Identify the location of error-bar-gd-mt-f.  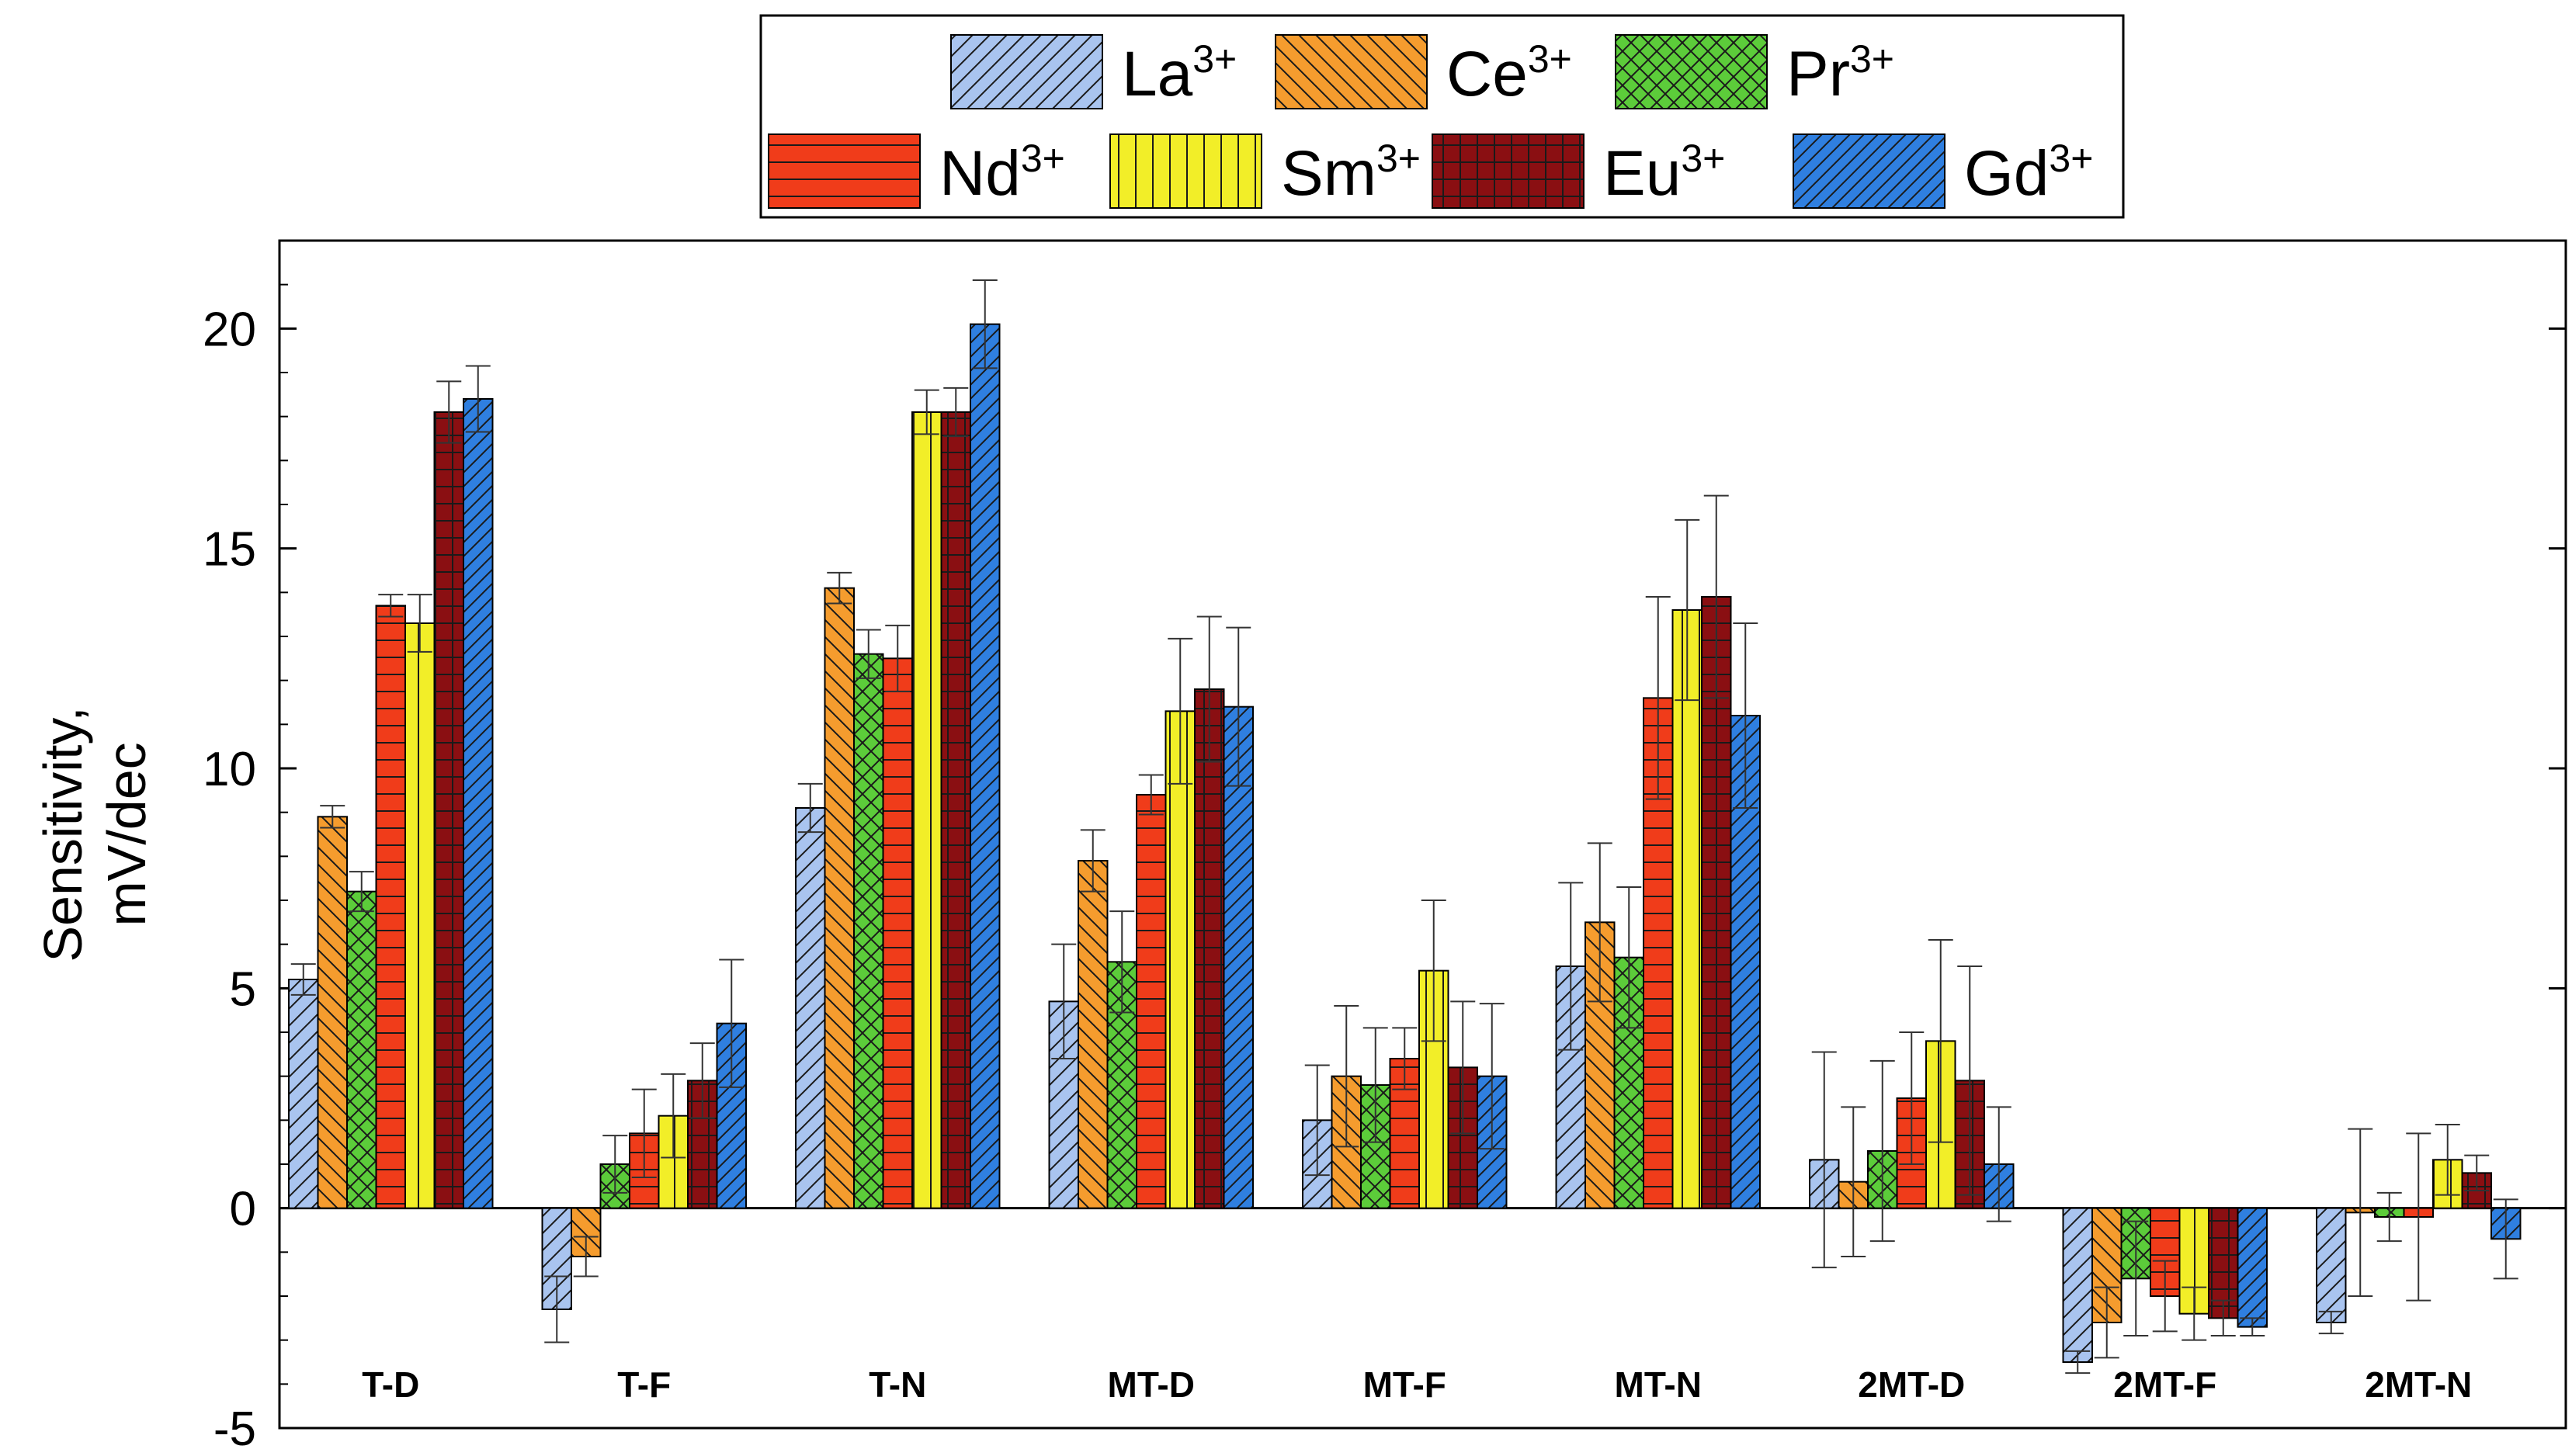
(1492, 1076).